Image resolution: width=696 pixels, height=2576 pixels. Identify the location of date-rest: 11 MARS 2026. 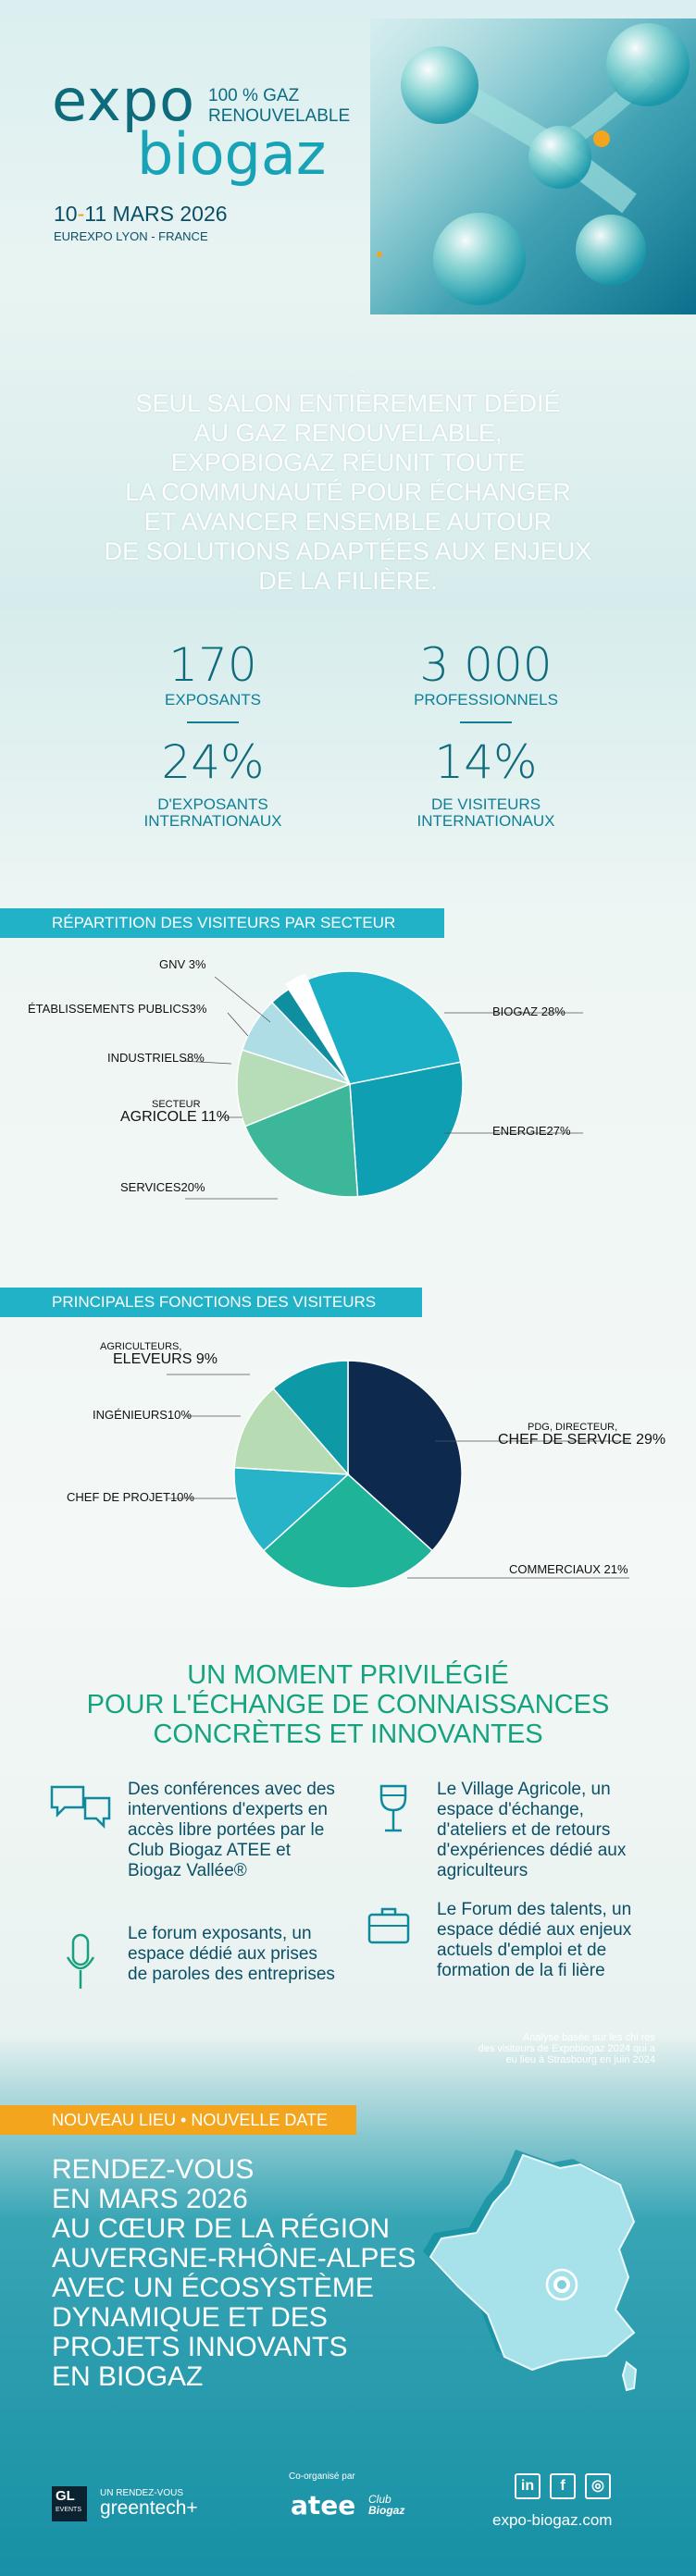
(156, 214).